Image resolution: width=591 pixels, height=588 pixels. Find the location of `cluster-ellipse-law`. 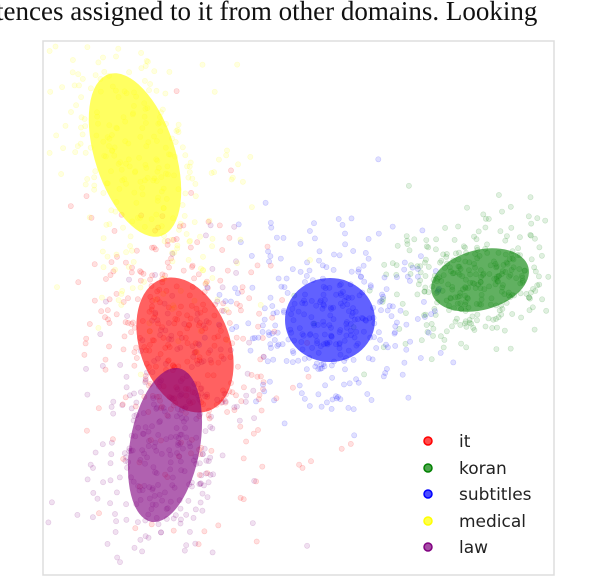

cluster-ellipse-law is located at coordinates (165, 445).